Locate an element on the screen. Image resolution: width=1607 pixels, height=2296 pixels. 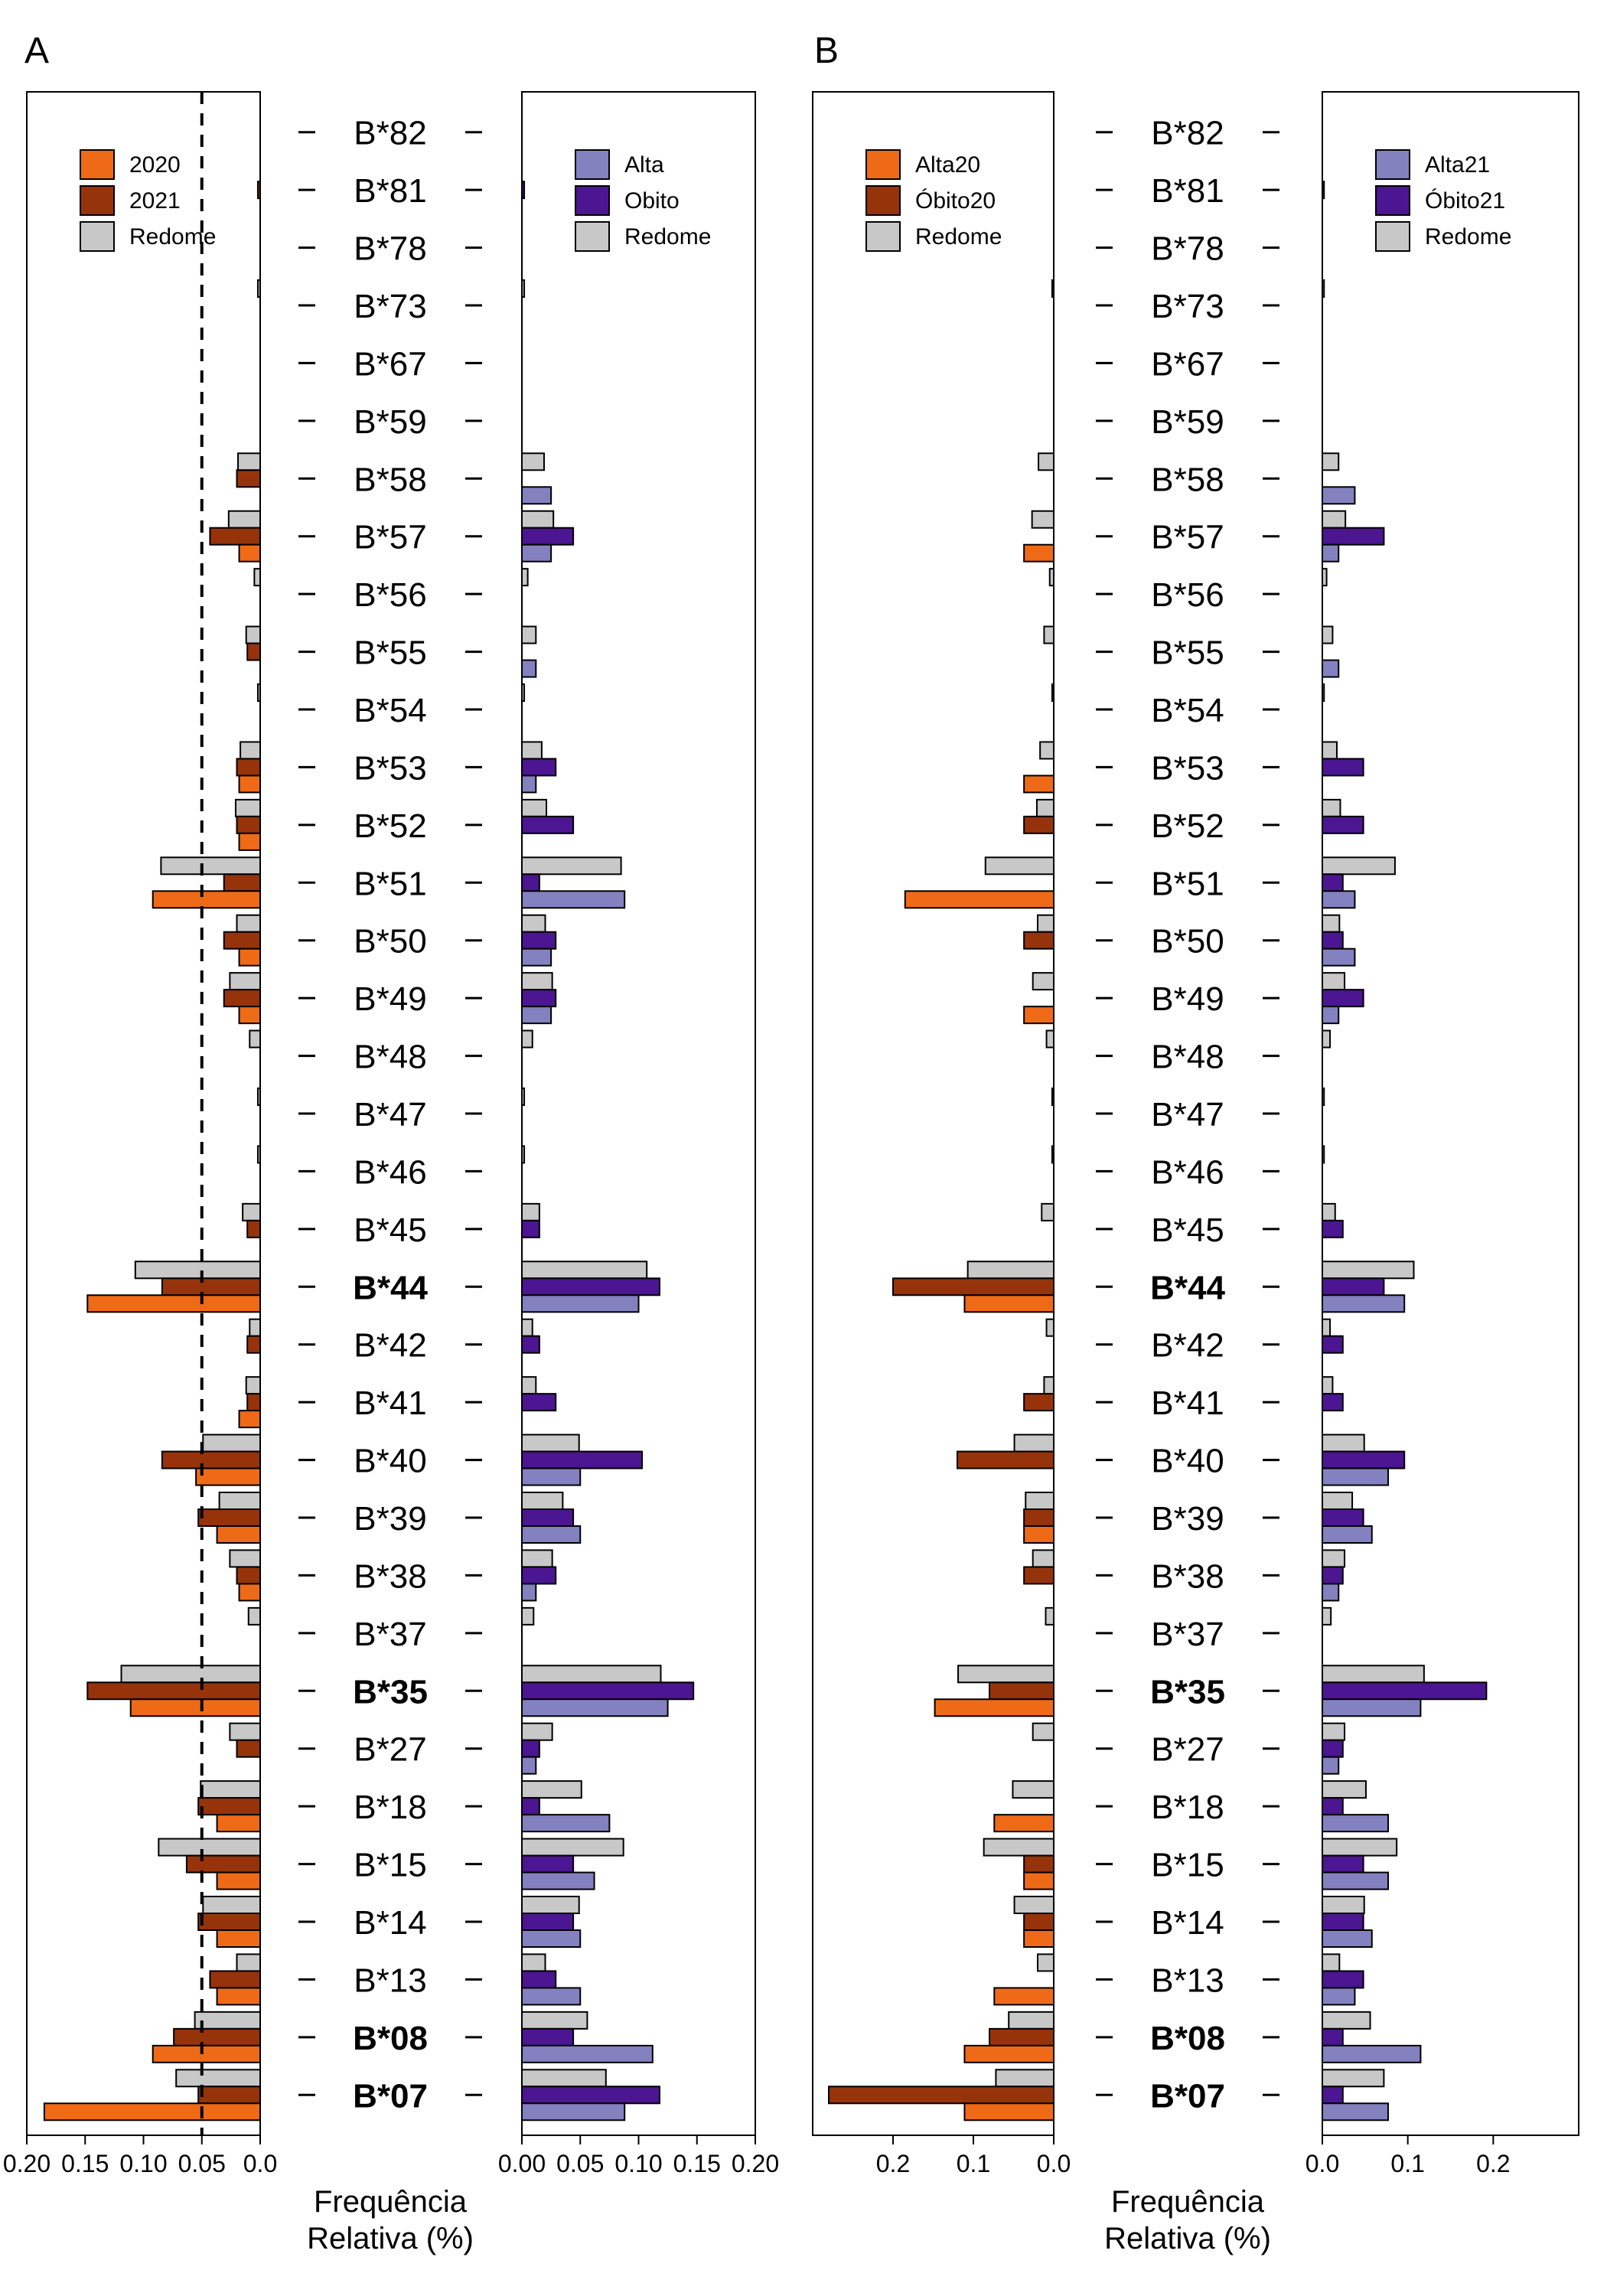
gene-label: B*55 is located at coordinates (1187, 653).